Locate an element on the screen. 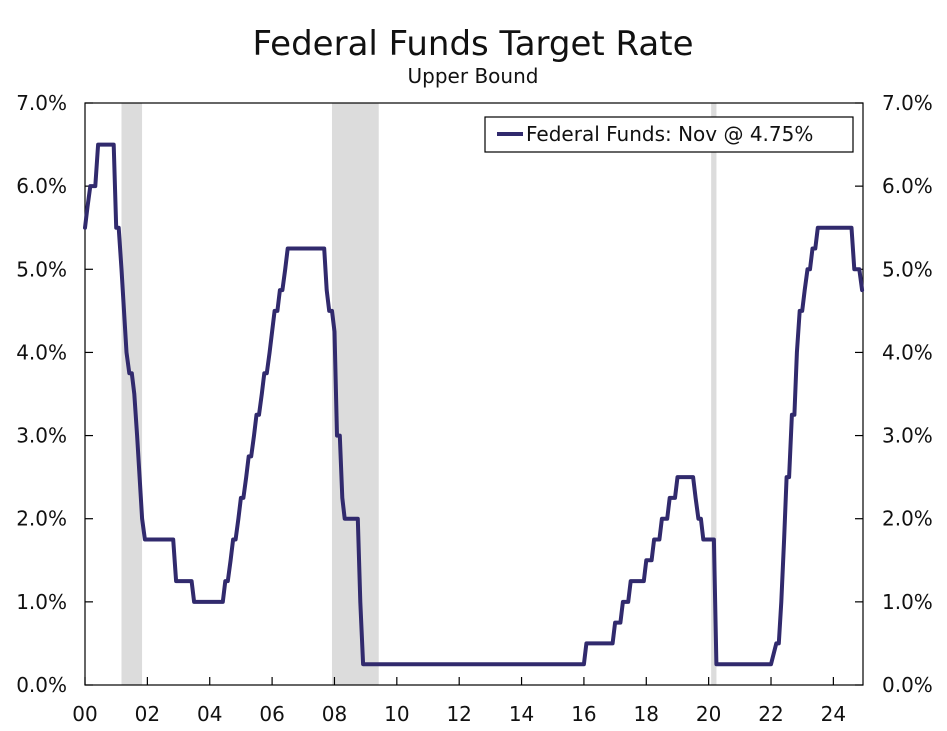 This screenshot has width=947, height=731. x-tick-label: 20 is located at coordinates (708, 714).